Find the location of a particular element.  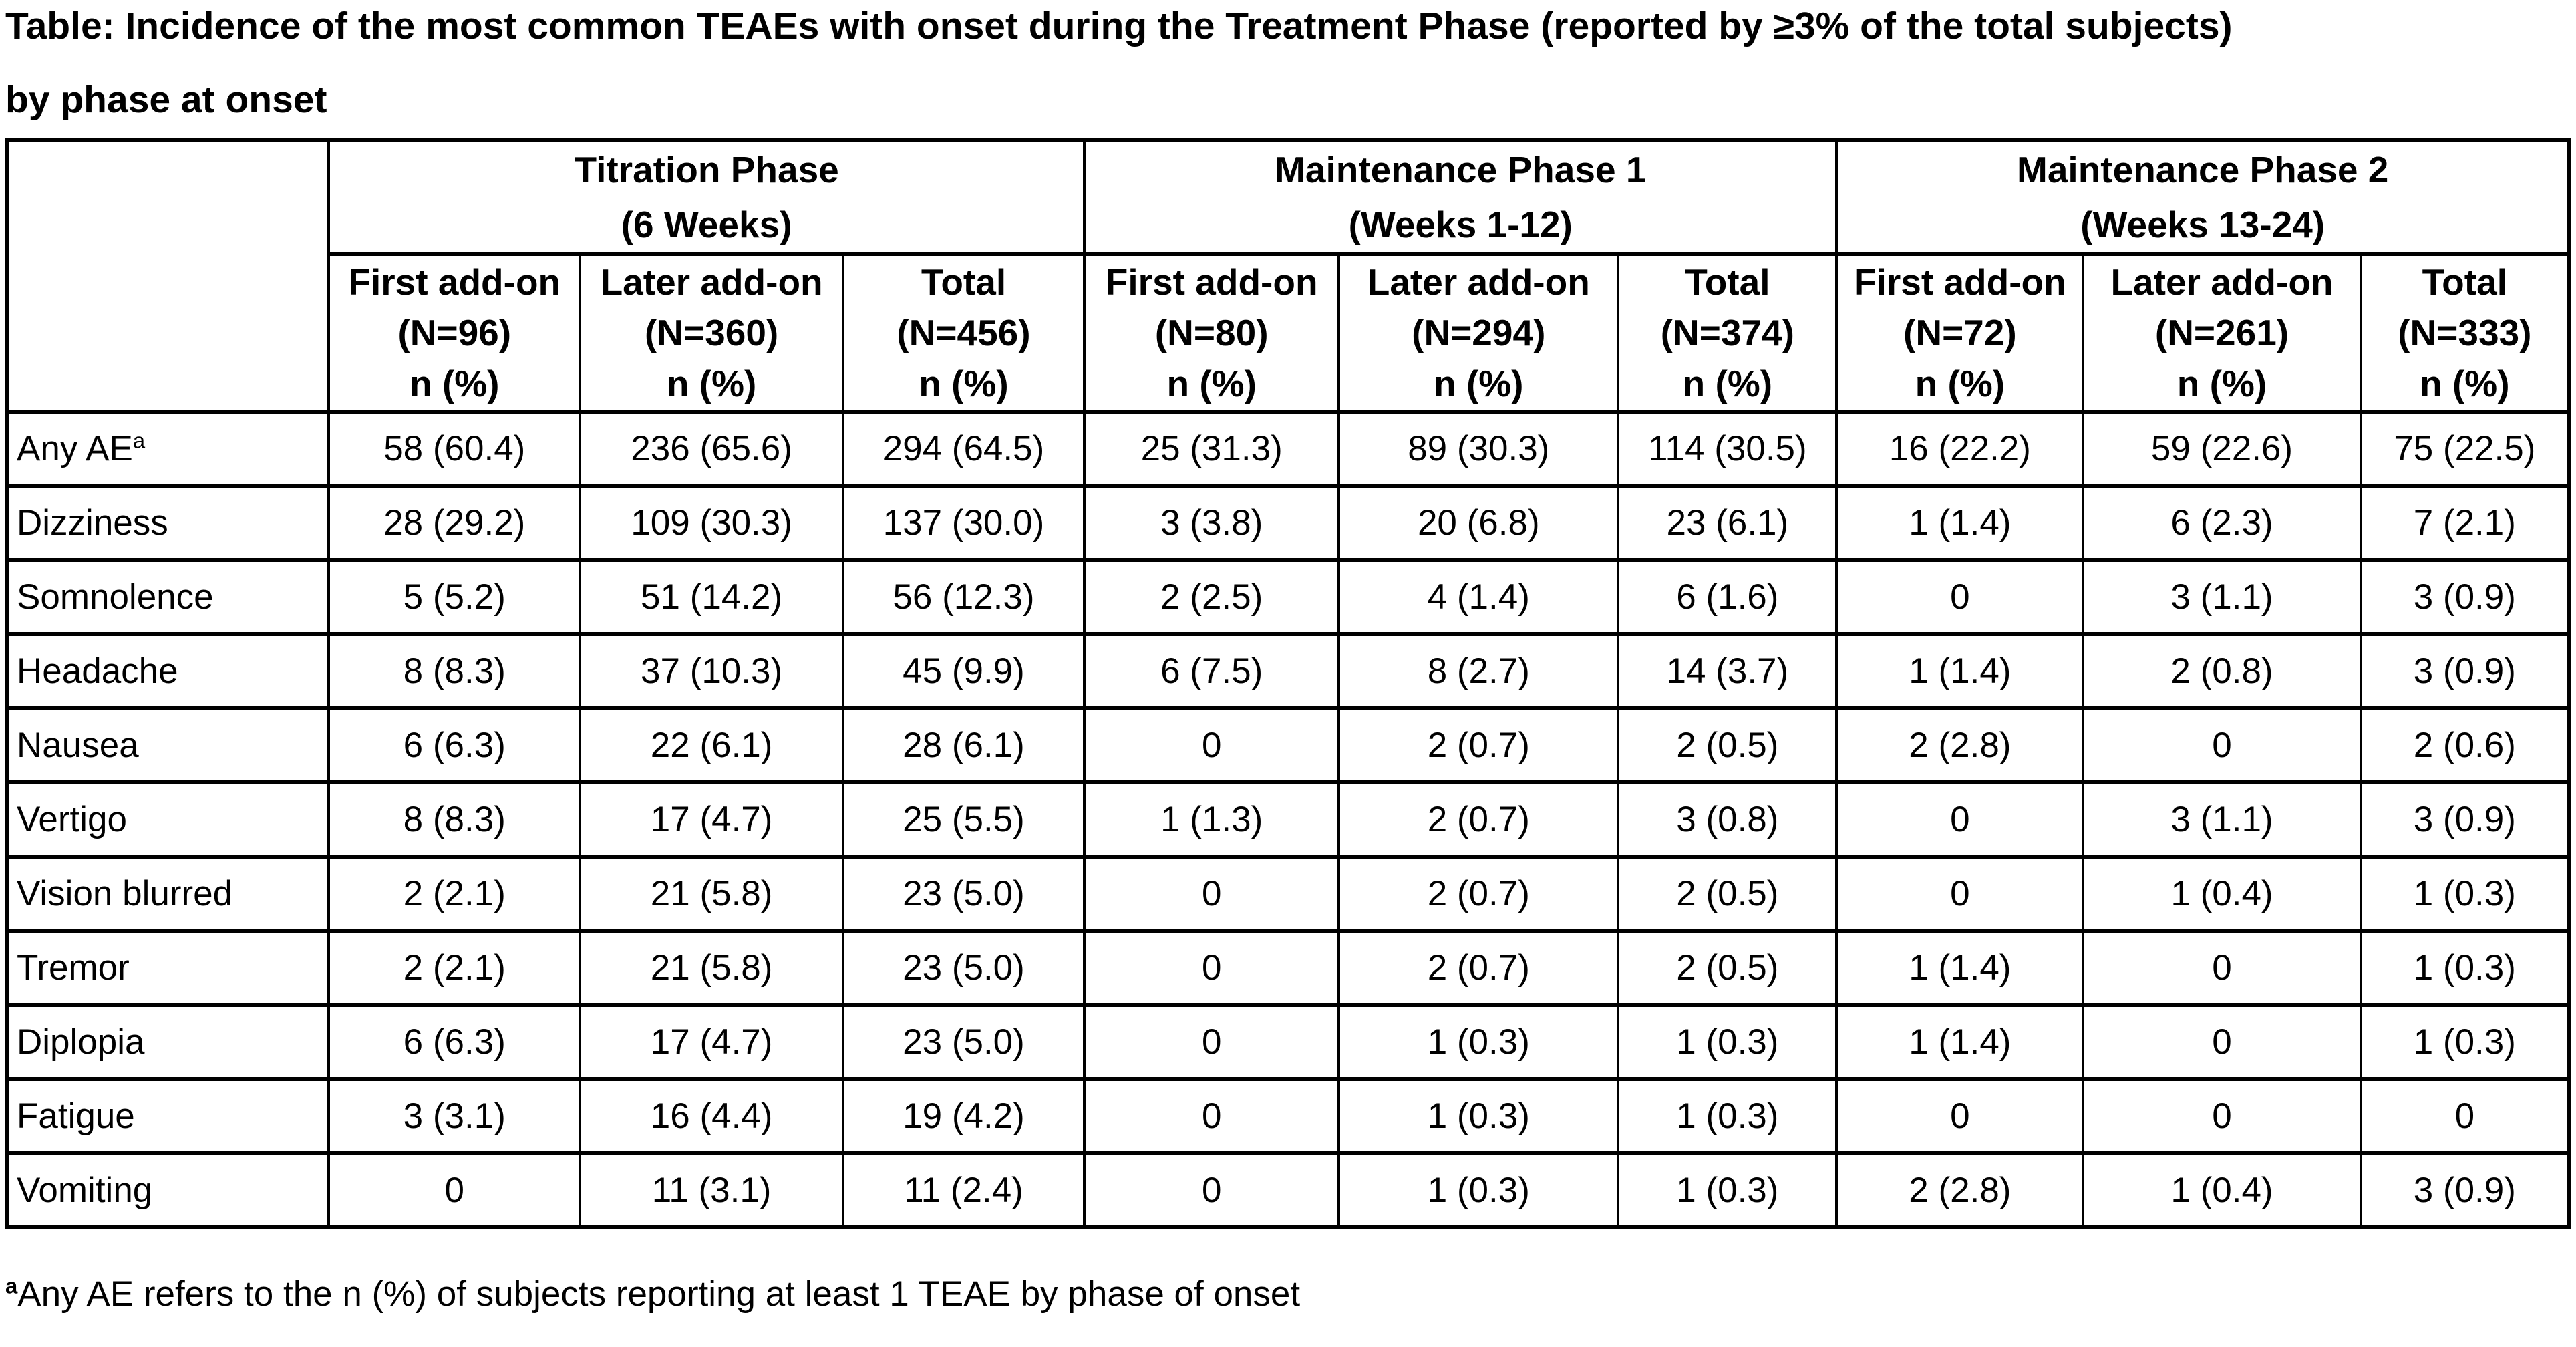

row-label: Somnolence is located at coordinates (168, 597).